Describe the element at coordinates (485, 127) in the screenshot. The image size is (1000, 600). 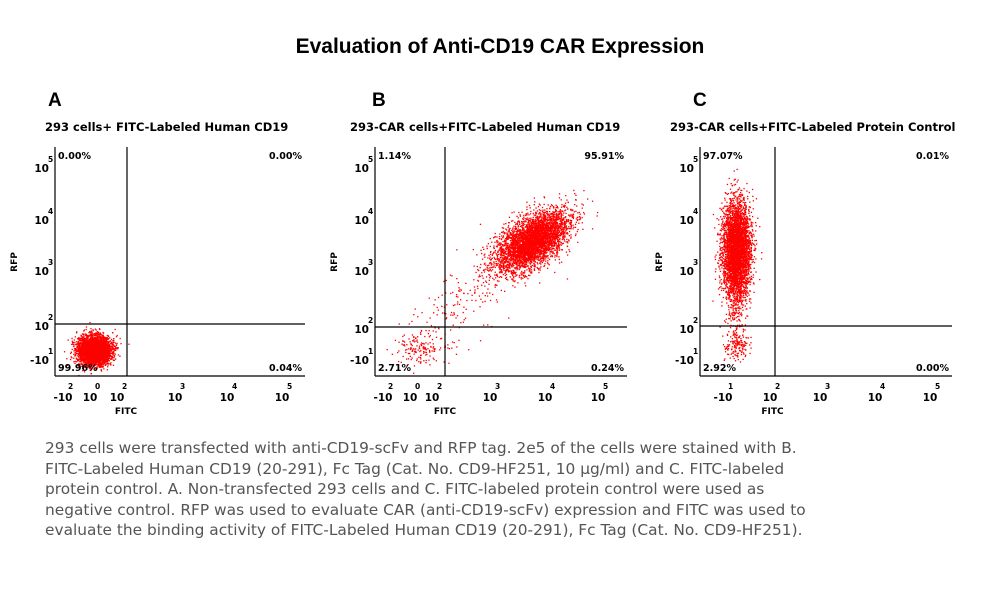
I see `panel-title: 293-CAR cells+FITC-Labeled Human CD19` at that location.